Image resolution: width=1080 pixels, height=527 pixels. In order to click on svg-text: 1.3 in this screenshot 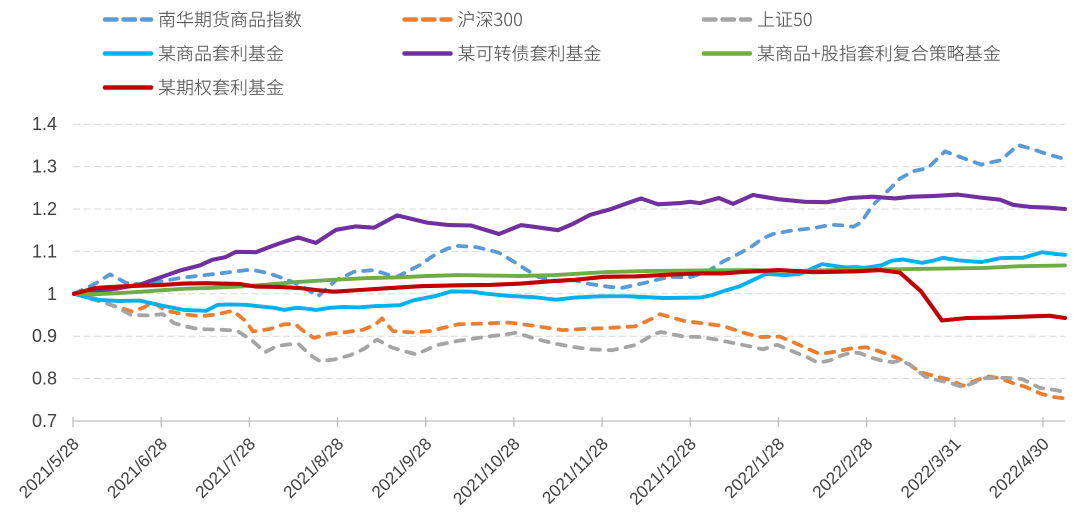, I will do `click(44, 167)`.